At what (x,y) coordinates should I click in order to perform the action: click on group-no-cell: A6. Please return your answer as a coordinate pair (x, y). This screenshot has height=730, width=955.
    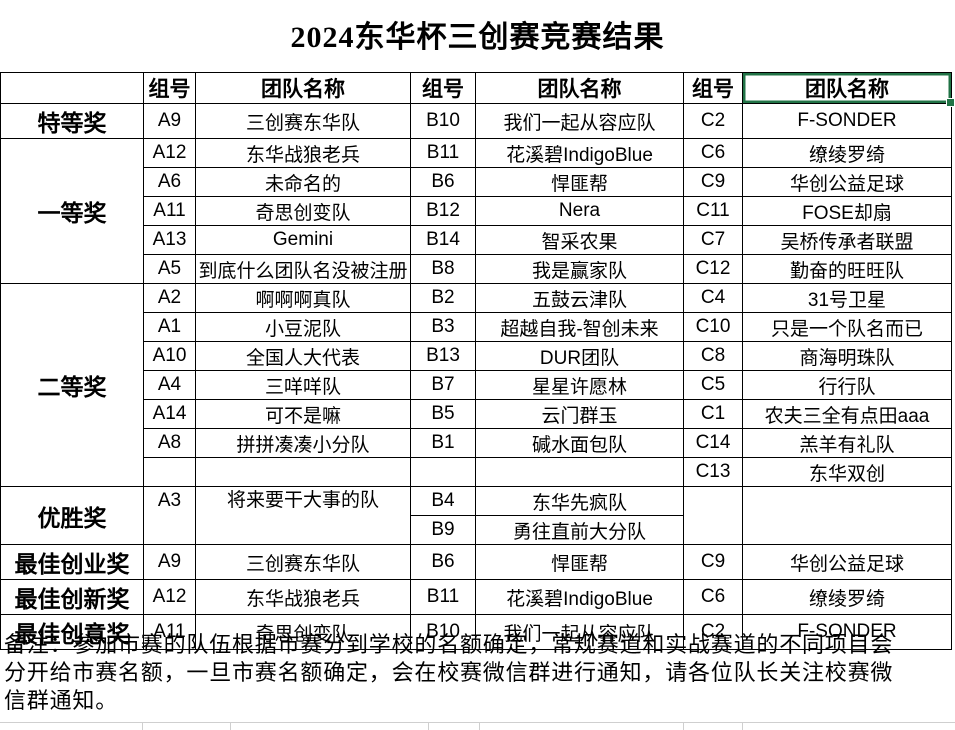
    Looking at the image, I should click on (169, 182).